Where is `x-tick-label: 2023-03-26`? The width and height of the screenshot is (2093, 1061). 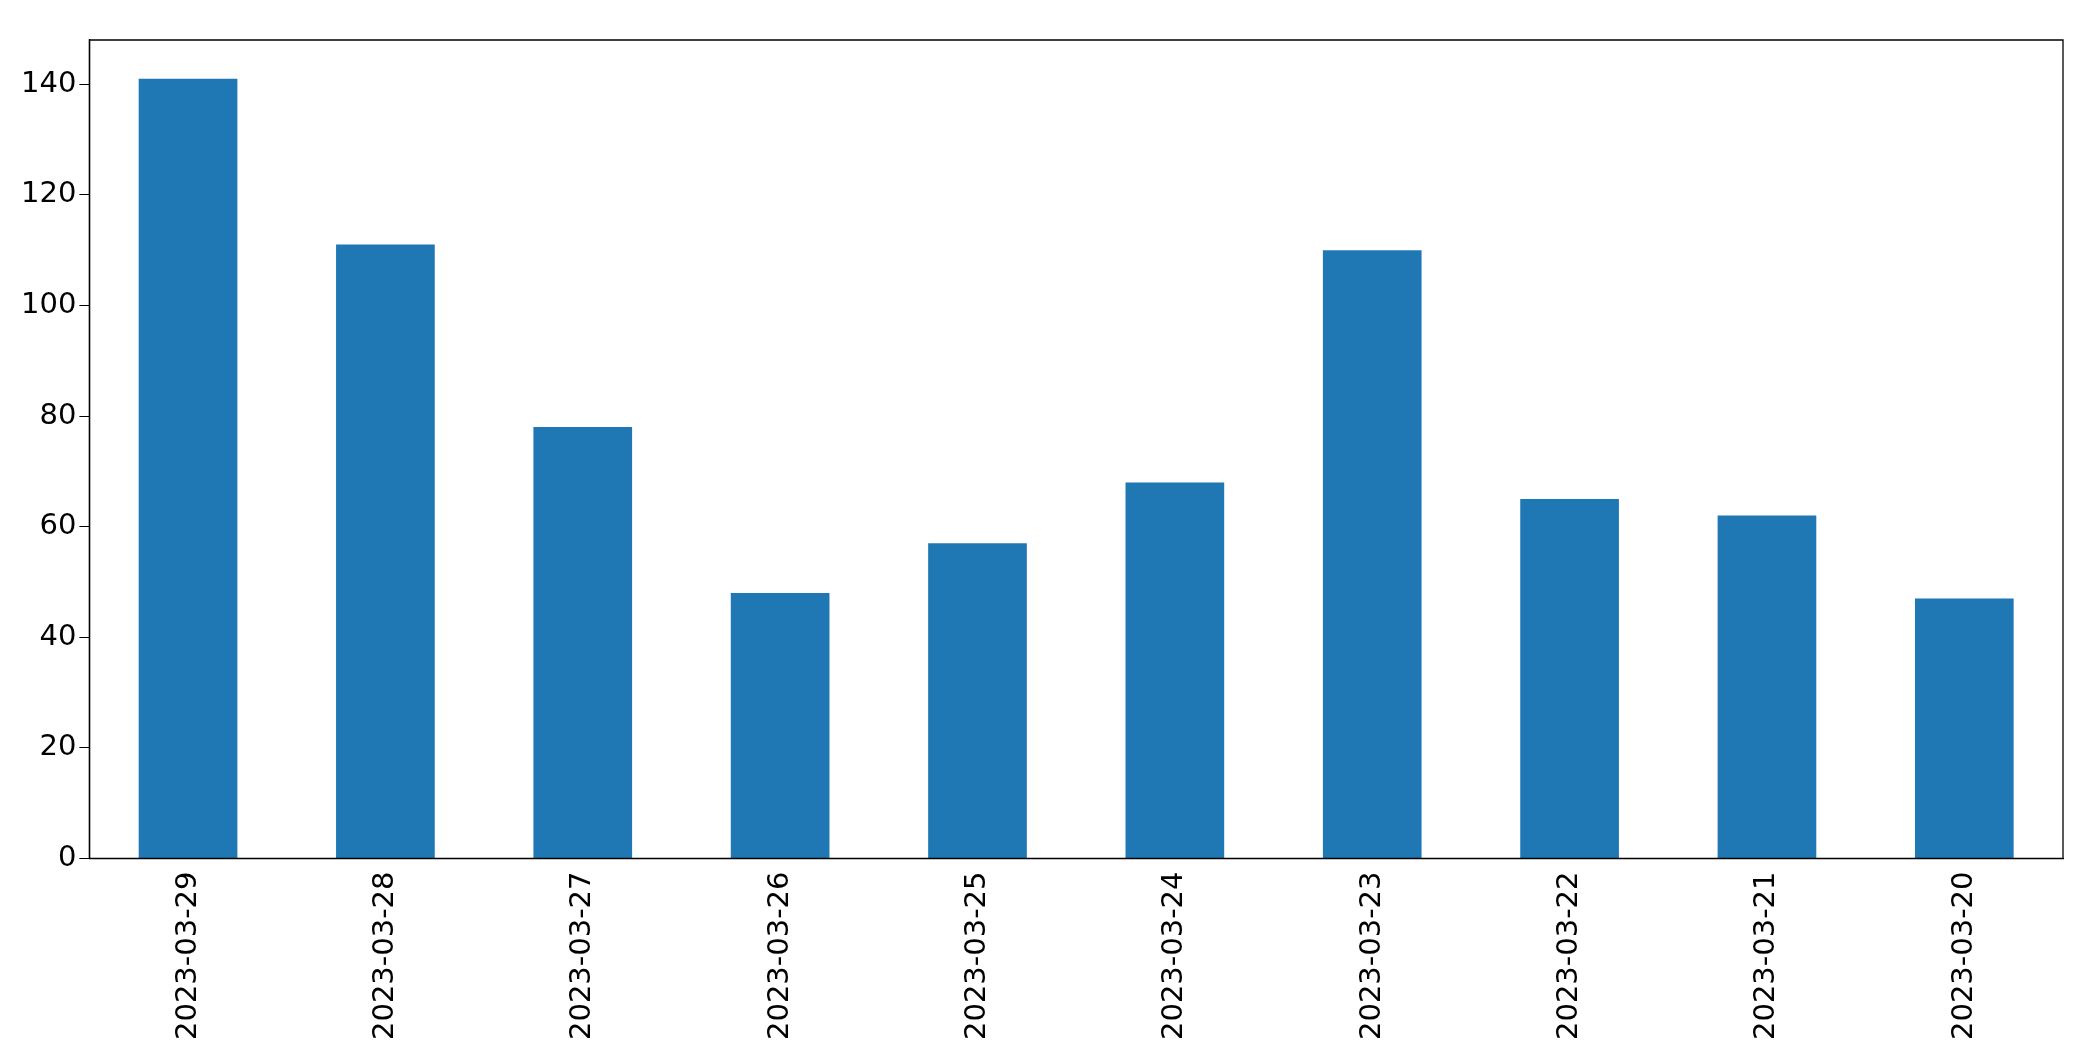 x-tick-label: 2023-03-26 is located at coordinates (777, 956).